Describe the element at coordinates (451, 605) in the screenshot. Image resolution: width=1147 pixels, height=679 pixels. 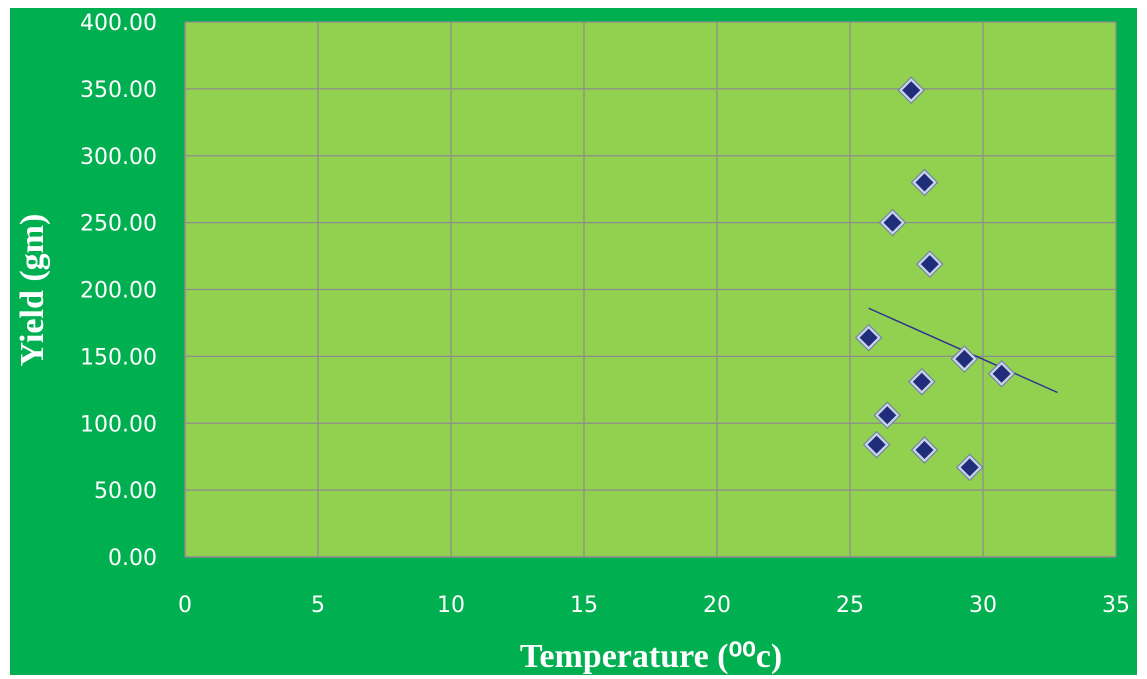
I see `x-tick-label: 10` at that location.